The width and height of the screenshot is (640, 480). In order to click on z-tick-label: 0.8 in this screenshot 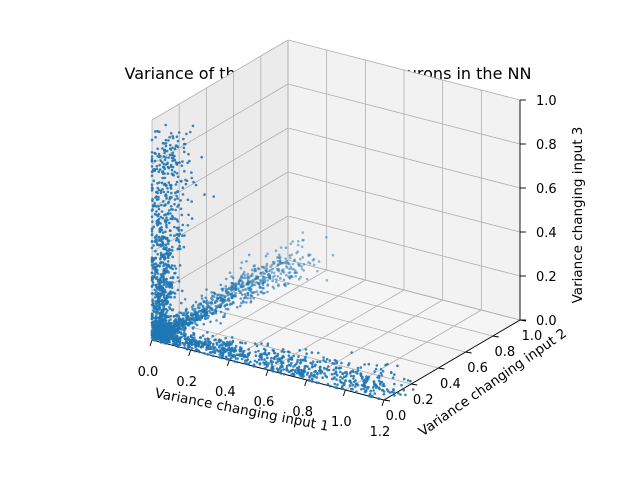, I will do `click(546, 145)`.